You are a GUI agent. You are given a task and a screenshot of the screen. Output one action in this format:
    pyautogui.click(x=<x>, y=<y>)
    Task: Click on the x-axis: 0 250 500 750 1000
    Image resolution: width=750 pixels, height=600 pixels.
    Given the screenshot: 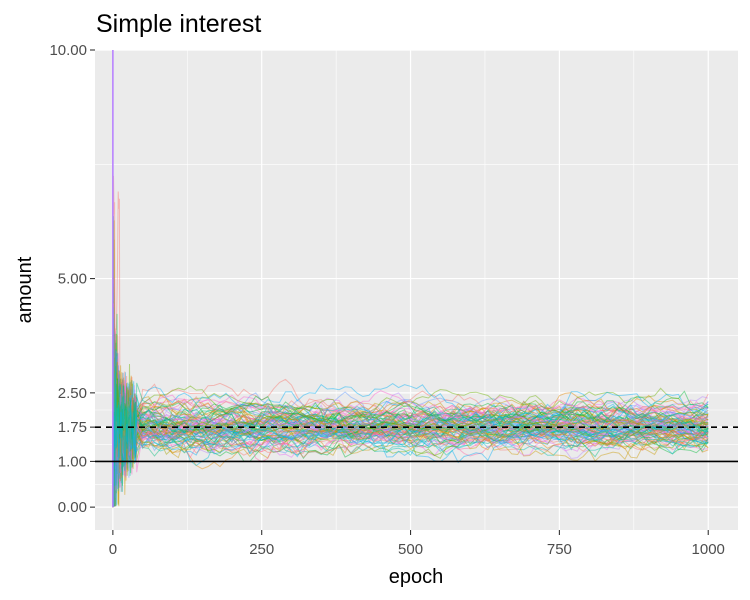 What is the action you would take?
    pyautogui.click(x=417, y=544)
    